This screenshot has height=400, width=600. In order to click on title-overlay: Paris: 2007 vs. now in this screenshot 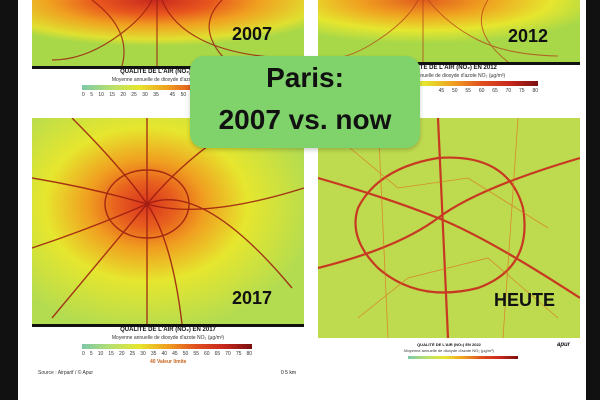, I will do `click(305, 102)`.